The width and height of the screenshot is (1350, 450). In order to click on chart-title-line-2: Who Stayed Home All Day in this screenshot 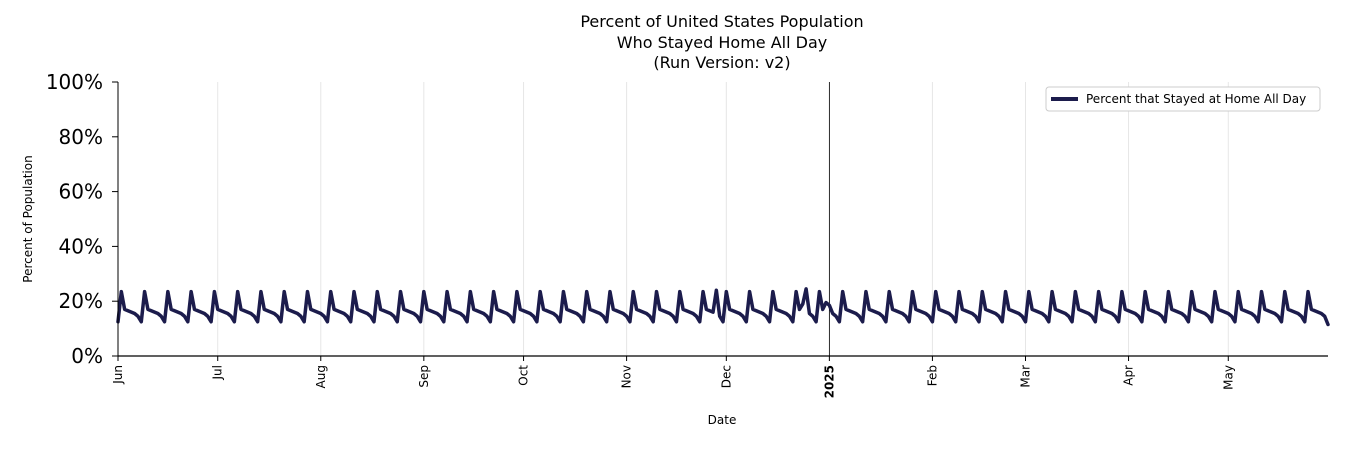, I will do `click(722, 42)`.